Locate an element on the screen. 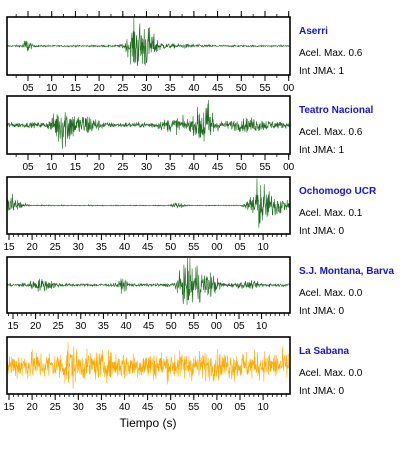 The width and height of the screenshot is (410, 460). station-name: Aserri is located at coordinates (313, 31).